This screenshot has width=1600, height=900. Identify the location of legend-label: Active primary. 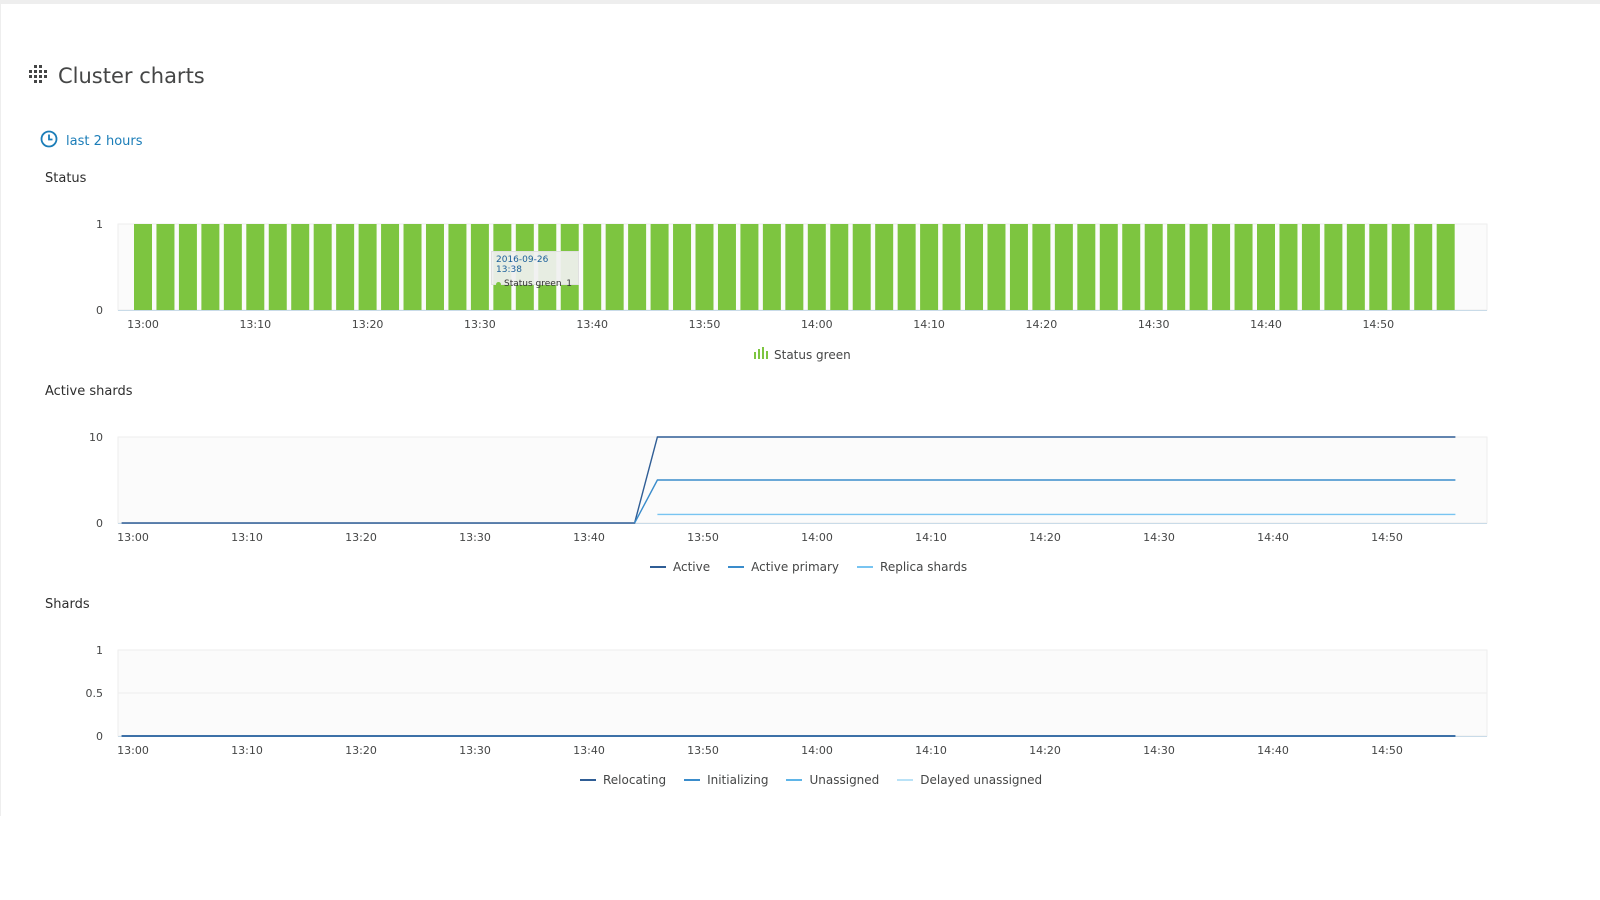
(795, 567).